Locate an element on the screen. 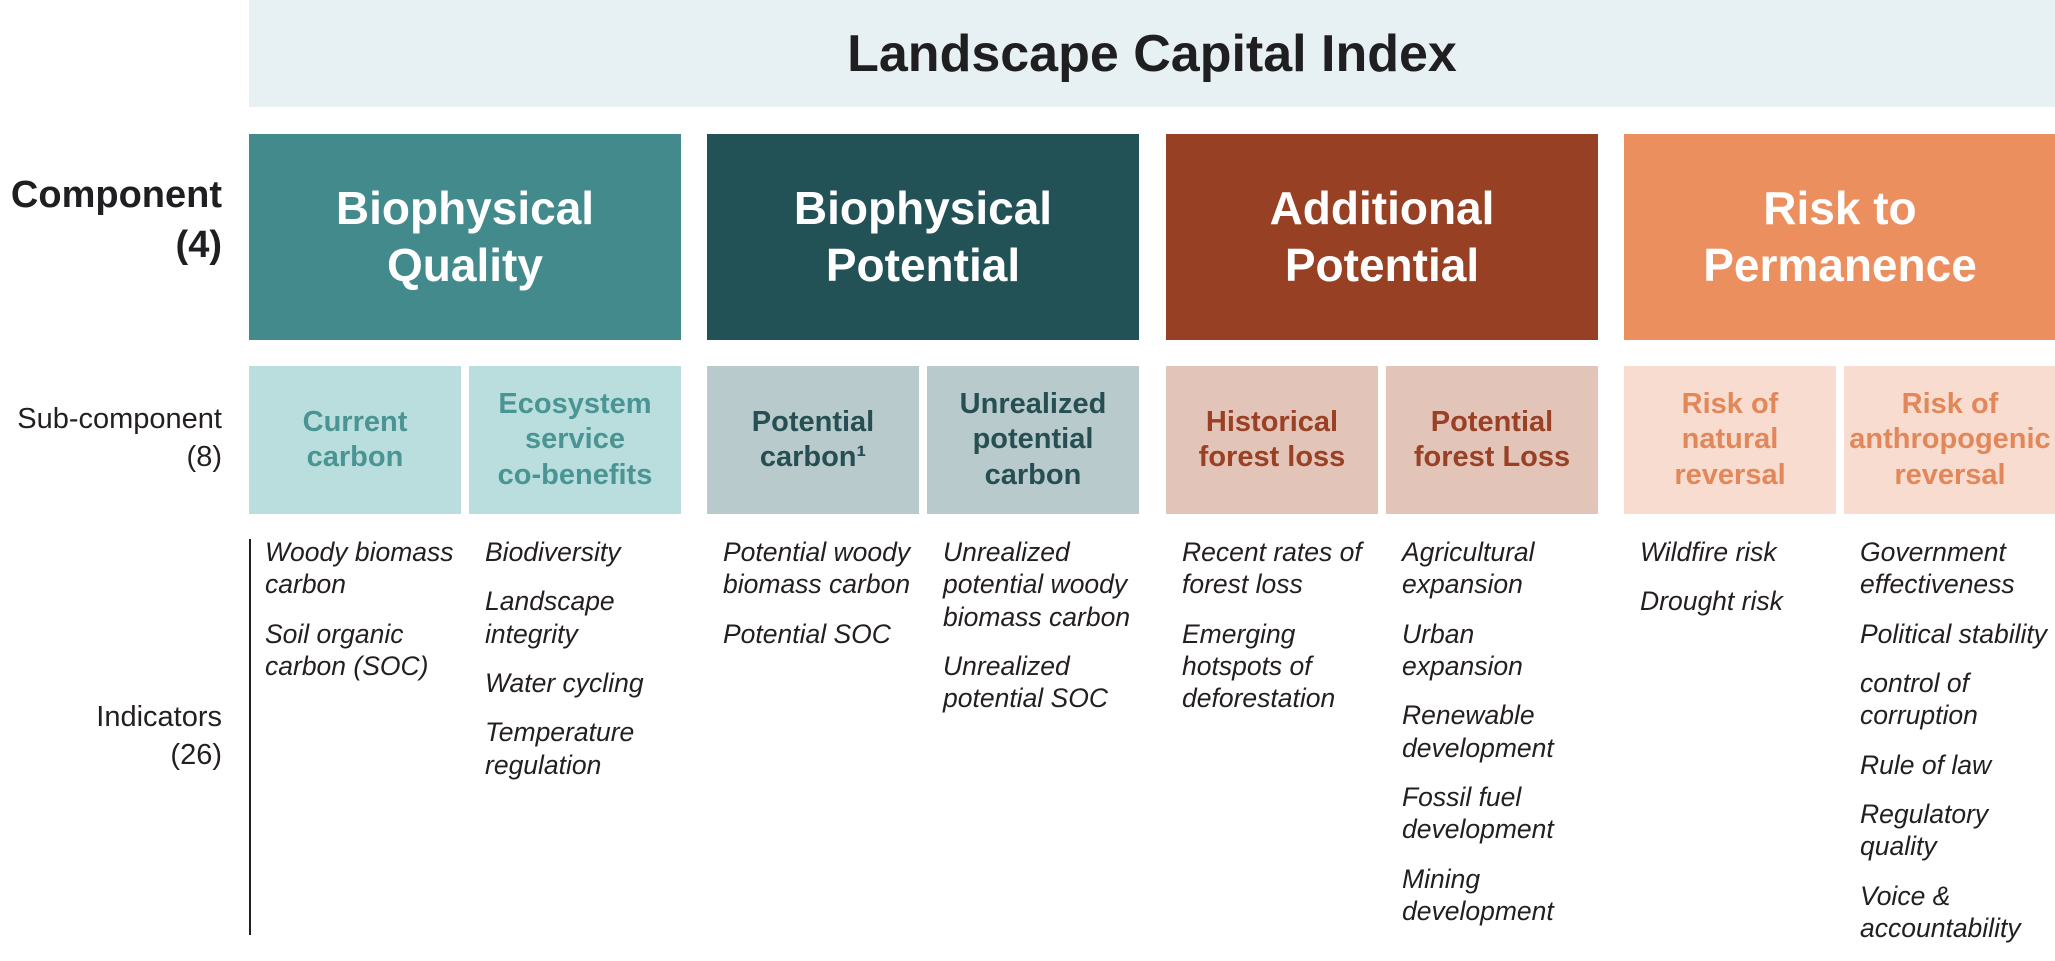 This screenshot has width=2055, height=961. indicator-item: Temperature regulation is located at coordinates (560, 748).